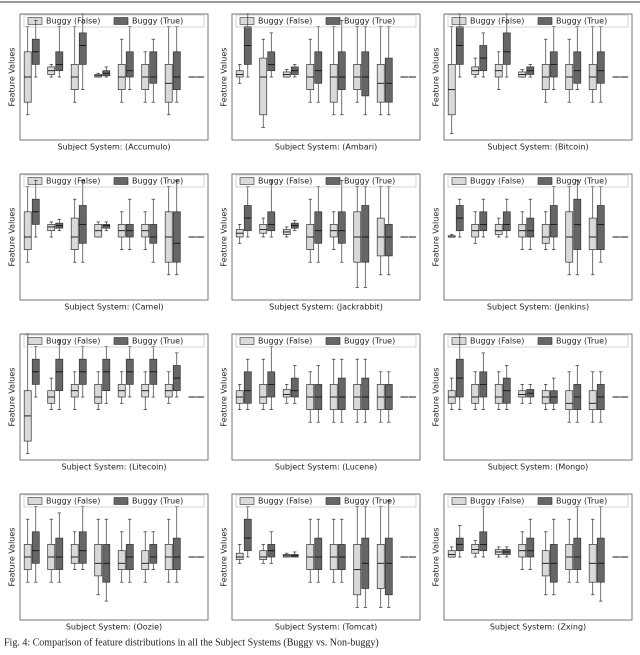 This screenshot has width=640, height=655. What do you see at coordinates (326, 627) in the screenshot?
I see `x-axis-label: Subject System: (Tomcat)` at bounding box center [326, 627].